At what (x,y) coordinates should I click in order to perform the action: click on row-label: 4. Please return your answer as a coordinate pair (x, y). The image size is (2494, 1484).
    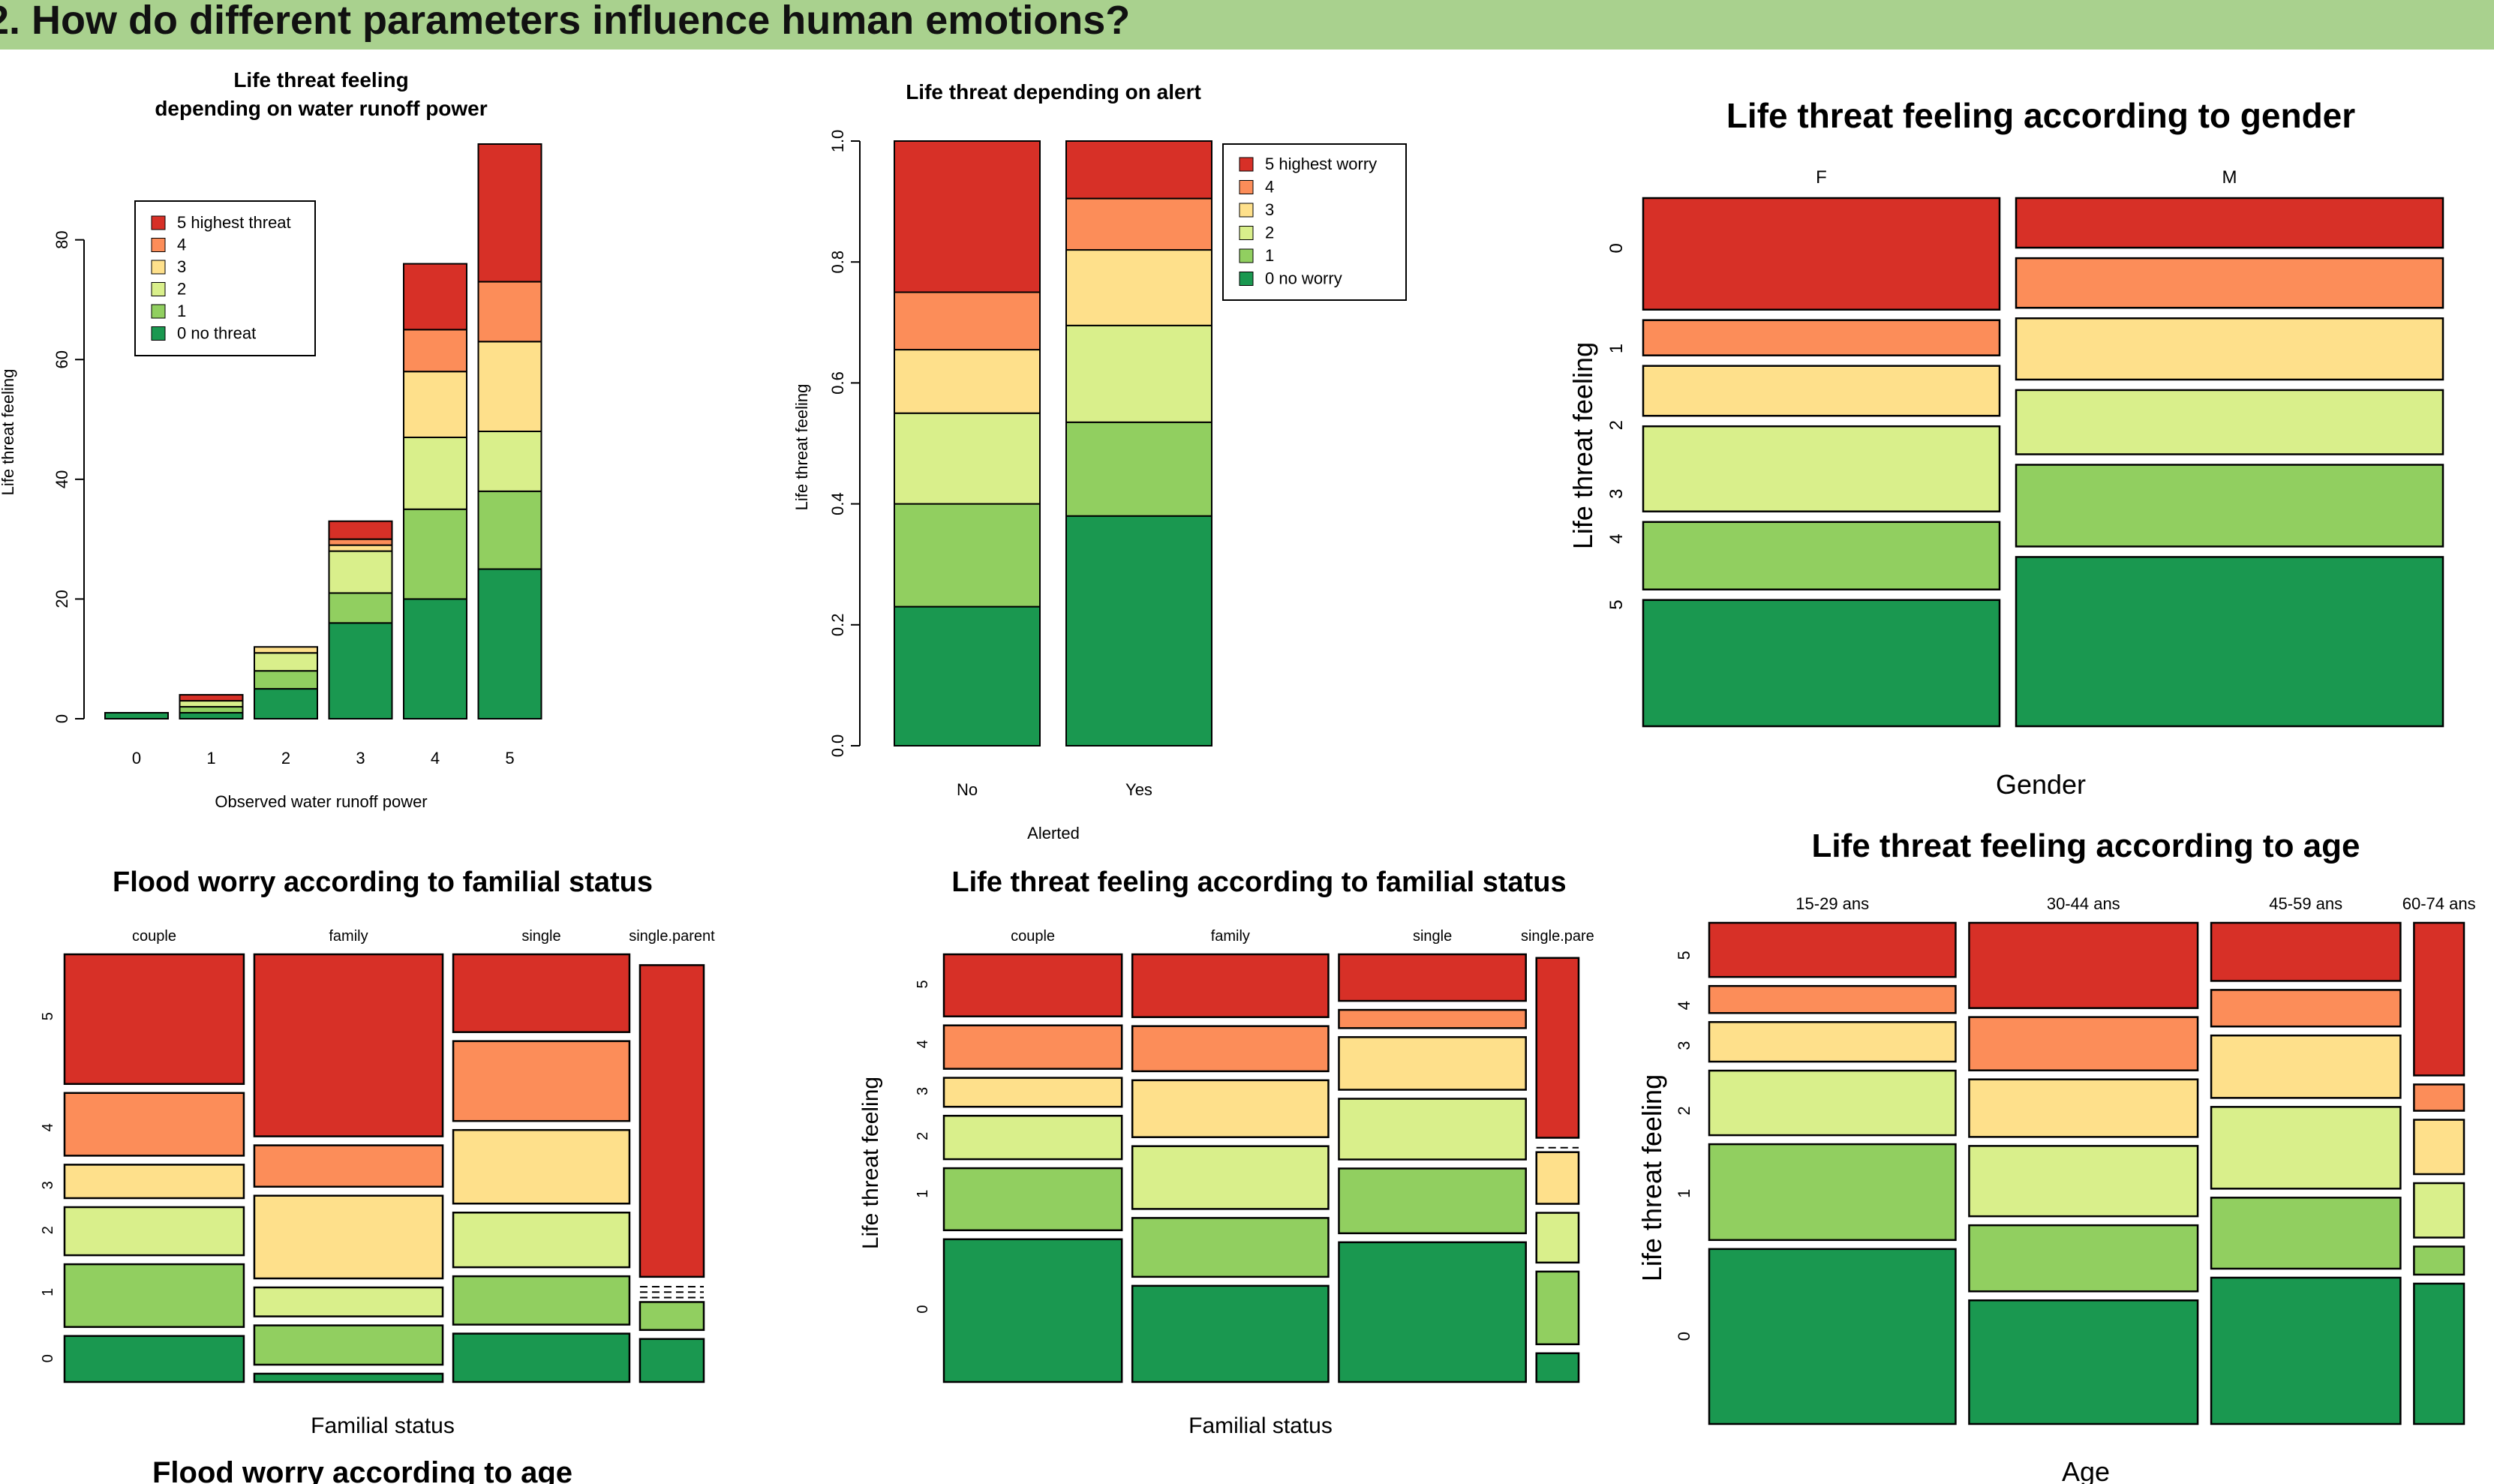
    Looking at the image, I should click on (1684, 1005).